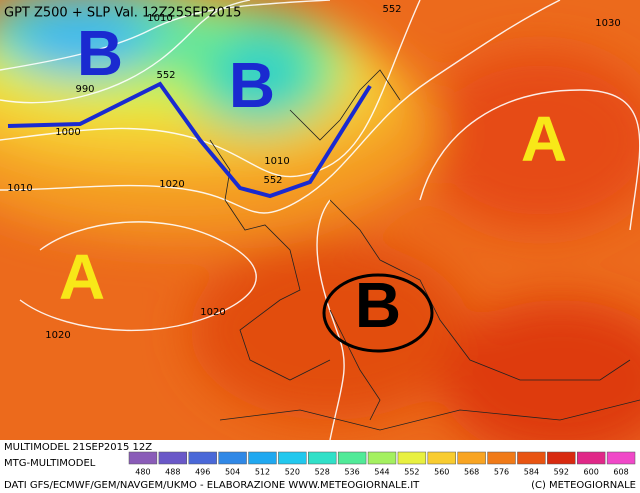 The width and height of the screenshot is (640, 493). What do you see at coordinates (531, 472) in the screenshot?
I see `scale-label: 584` at bounding box center [531, 472].